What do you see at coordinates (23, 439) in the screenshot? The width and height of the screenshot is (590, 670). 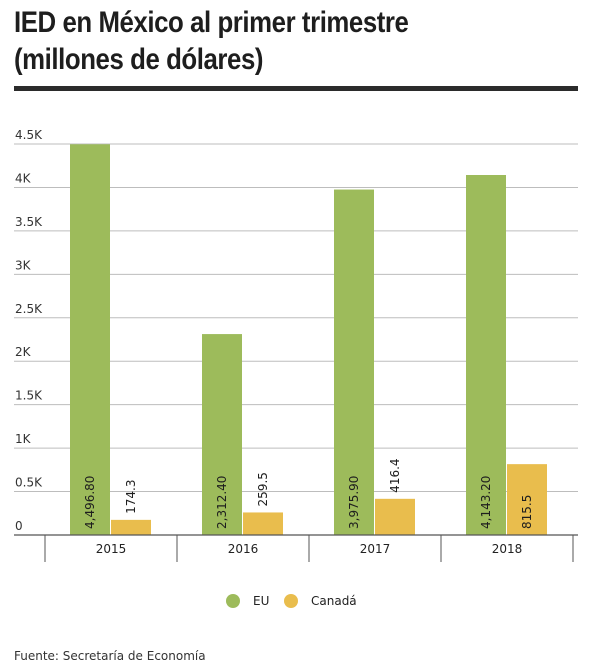 I see `y-tick-label: 1K` at bounding box center [23, 439].